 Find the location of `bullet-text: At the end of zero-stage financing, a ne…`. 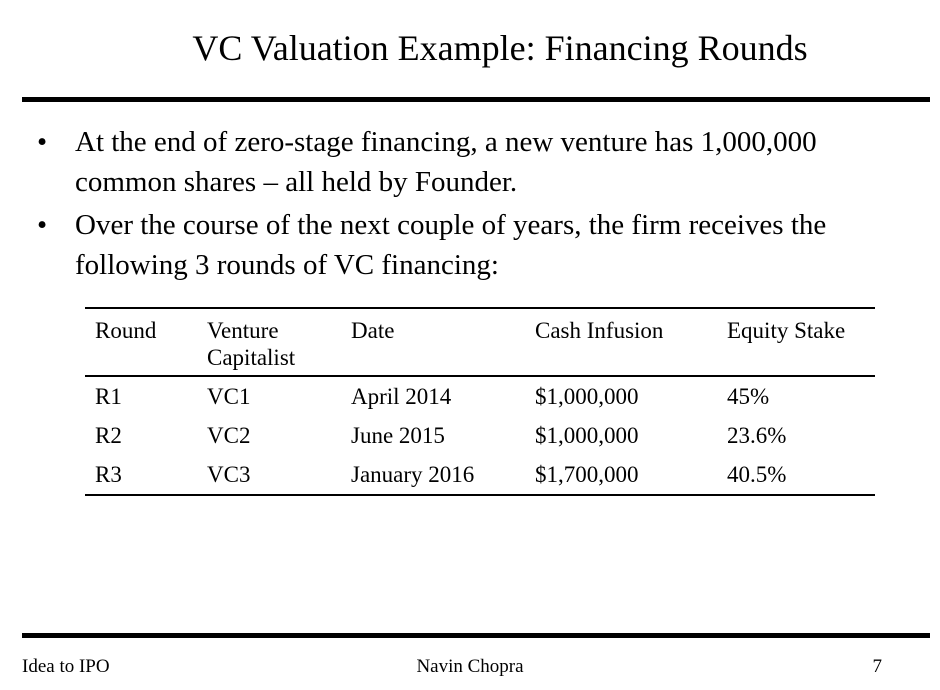

bullet-text: At the end of zero-stage financing, a ne… is located at coordinates (446, 162).